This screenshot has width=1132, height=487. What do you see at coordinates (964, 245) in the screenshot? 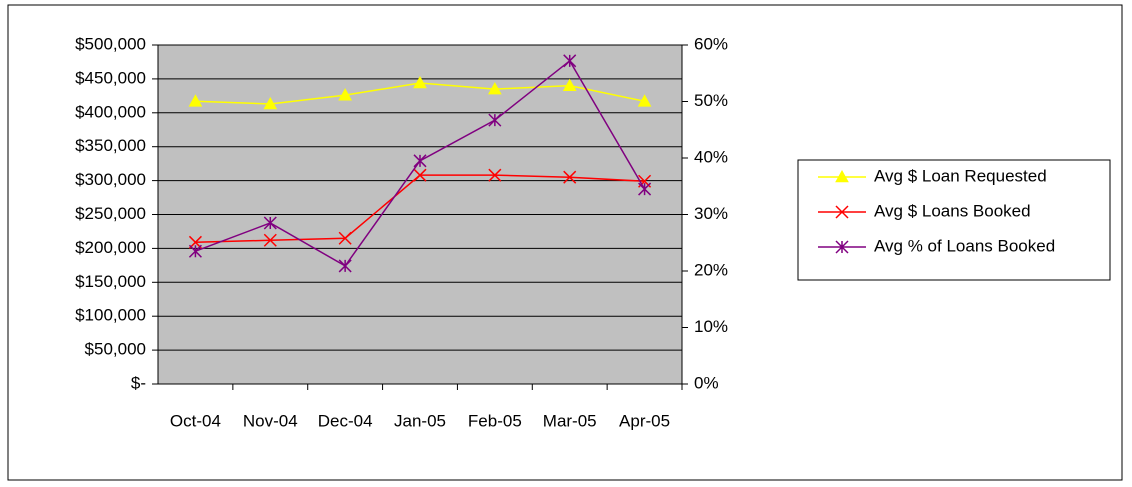
I see `legend-label: Avg % of Loans Booked` at bounding box center [964, 245].